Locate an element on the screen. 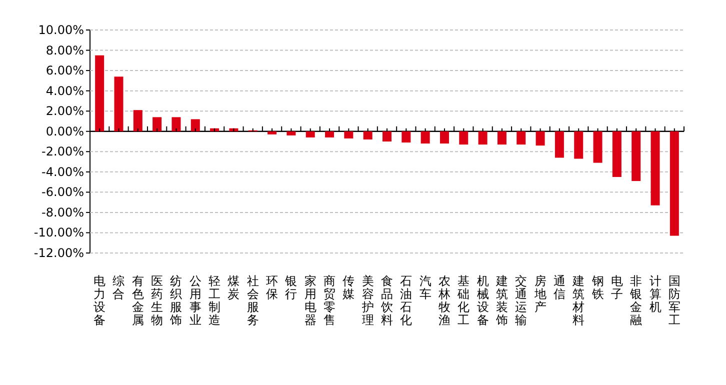 The width and height of the screenshot is (726, 385). x-tick-label: 食品饮料 is located at coordinates (386, 300).